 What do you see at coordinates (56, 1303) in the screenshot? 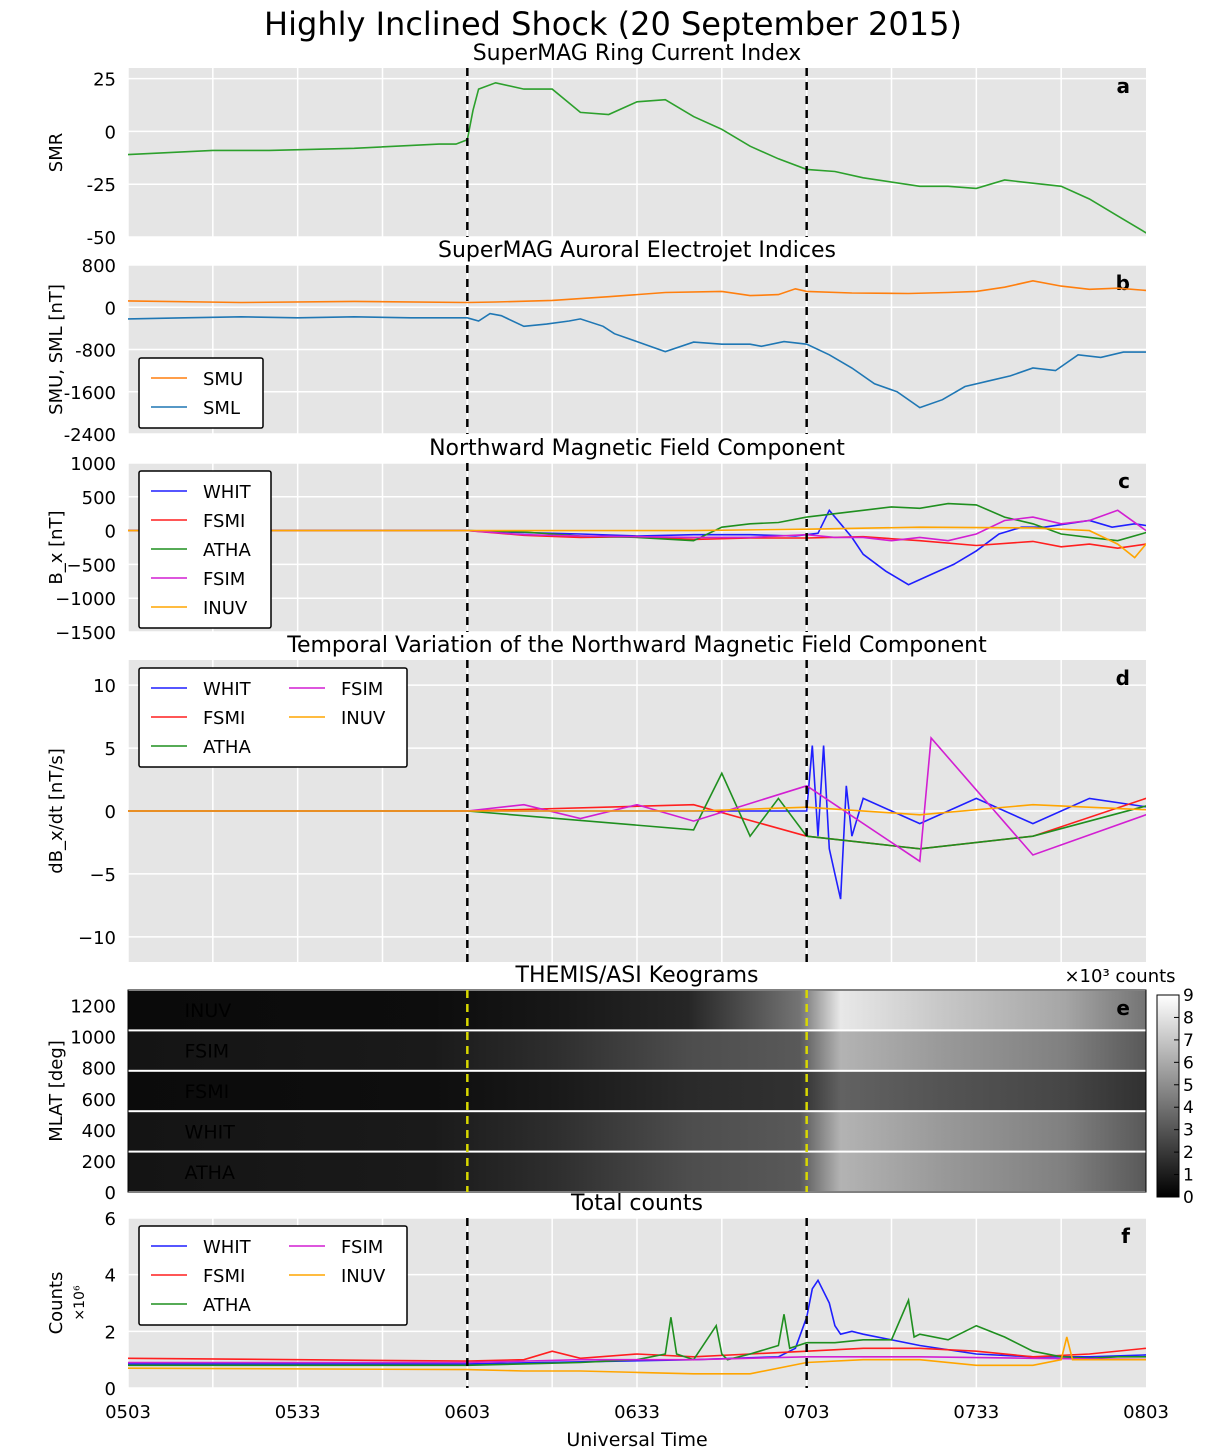
I see `y-axis-label: Counts` at bounding box center [56, 1303].